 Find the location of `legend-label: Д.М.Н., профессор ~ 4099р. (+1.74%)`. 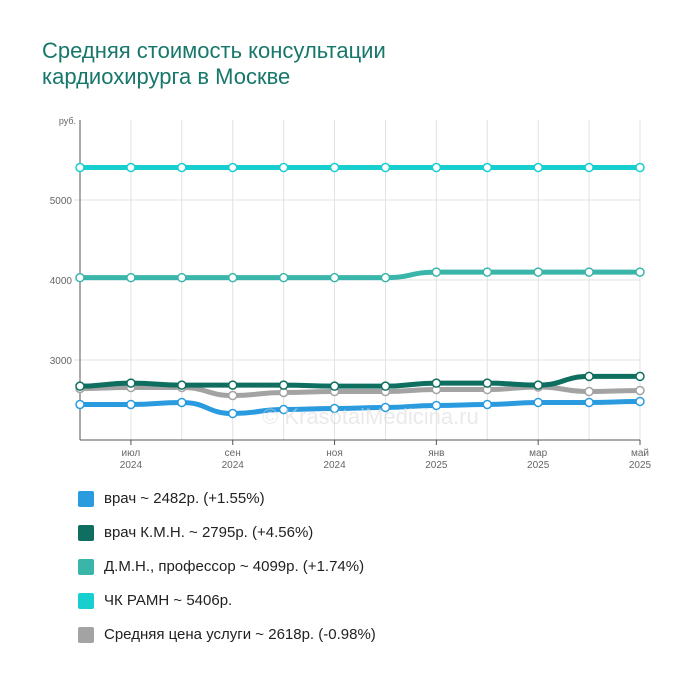

legend-label: Д.М.Н., профессор ~ 4099р. (+1.74%) is located at coordinates (234, 566).